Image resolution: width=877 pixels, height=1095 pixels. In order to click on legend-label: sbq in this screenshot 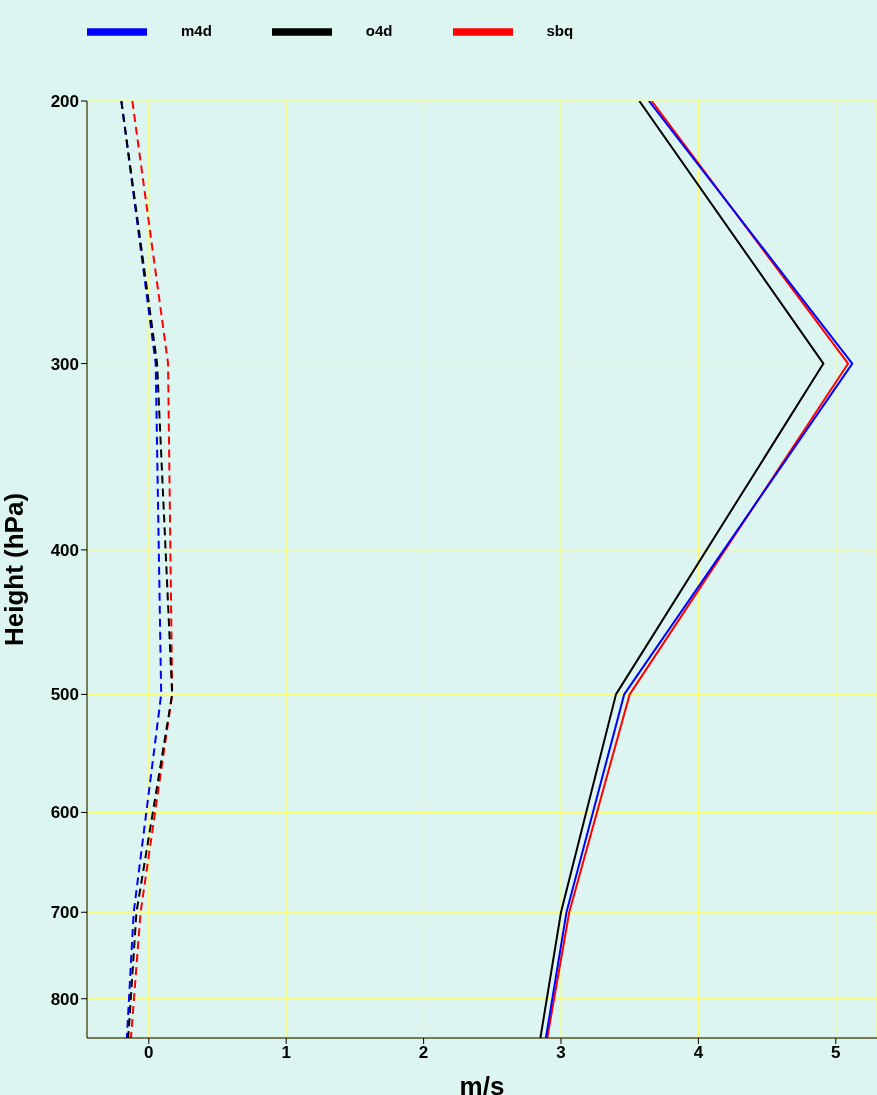, I will do `click(560, 30)`.